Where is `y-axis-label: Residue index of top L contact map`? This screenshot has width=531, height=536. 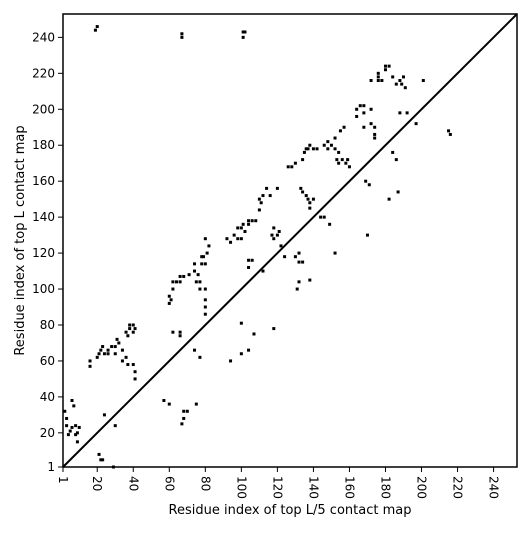
y-axis-label: Residue index of top L contact map is located at coordinates (20, 240).